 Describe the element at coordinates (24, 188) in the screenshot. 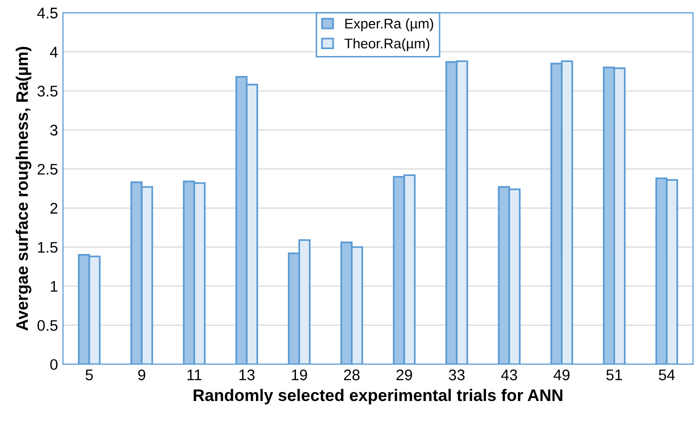

I see `y-axis-title: Avergae surface roughness, Ra(µm)` at that location.